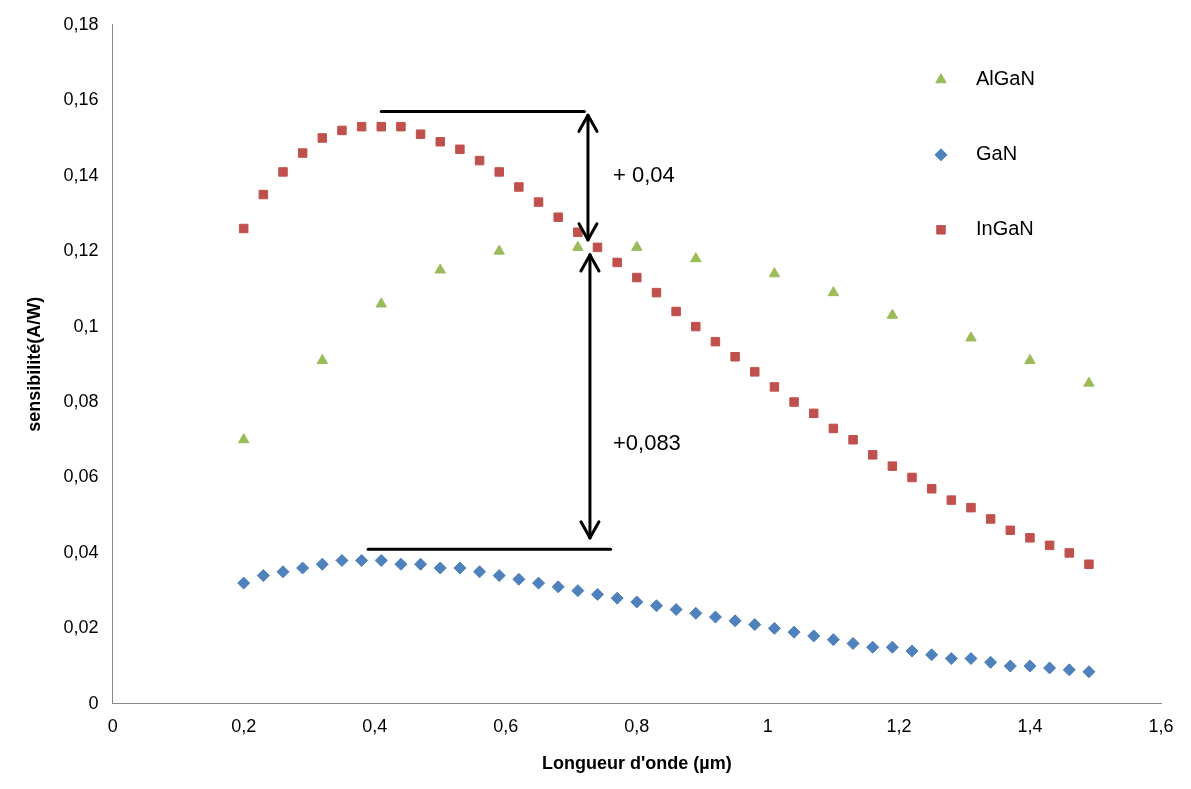 This screenshot has width=1191, height=789. Describe the element at coordinates (637, 725) in the screenshot. I see `x-tick-label: 0,8` at that location.